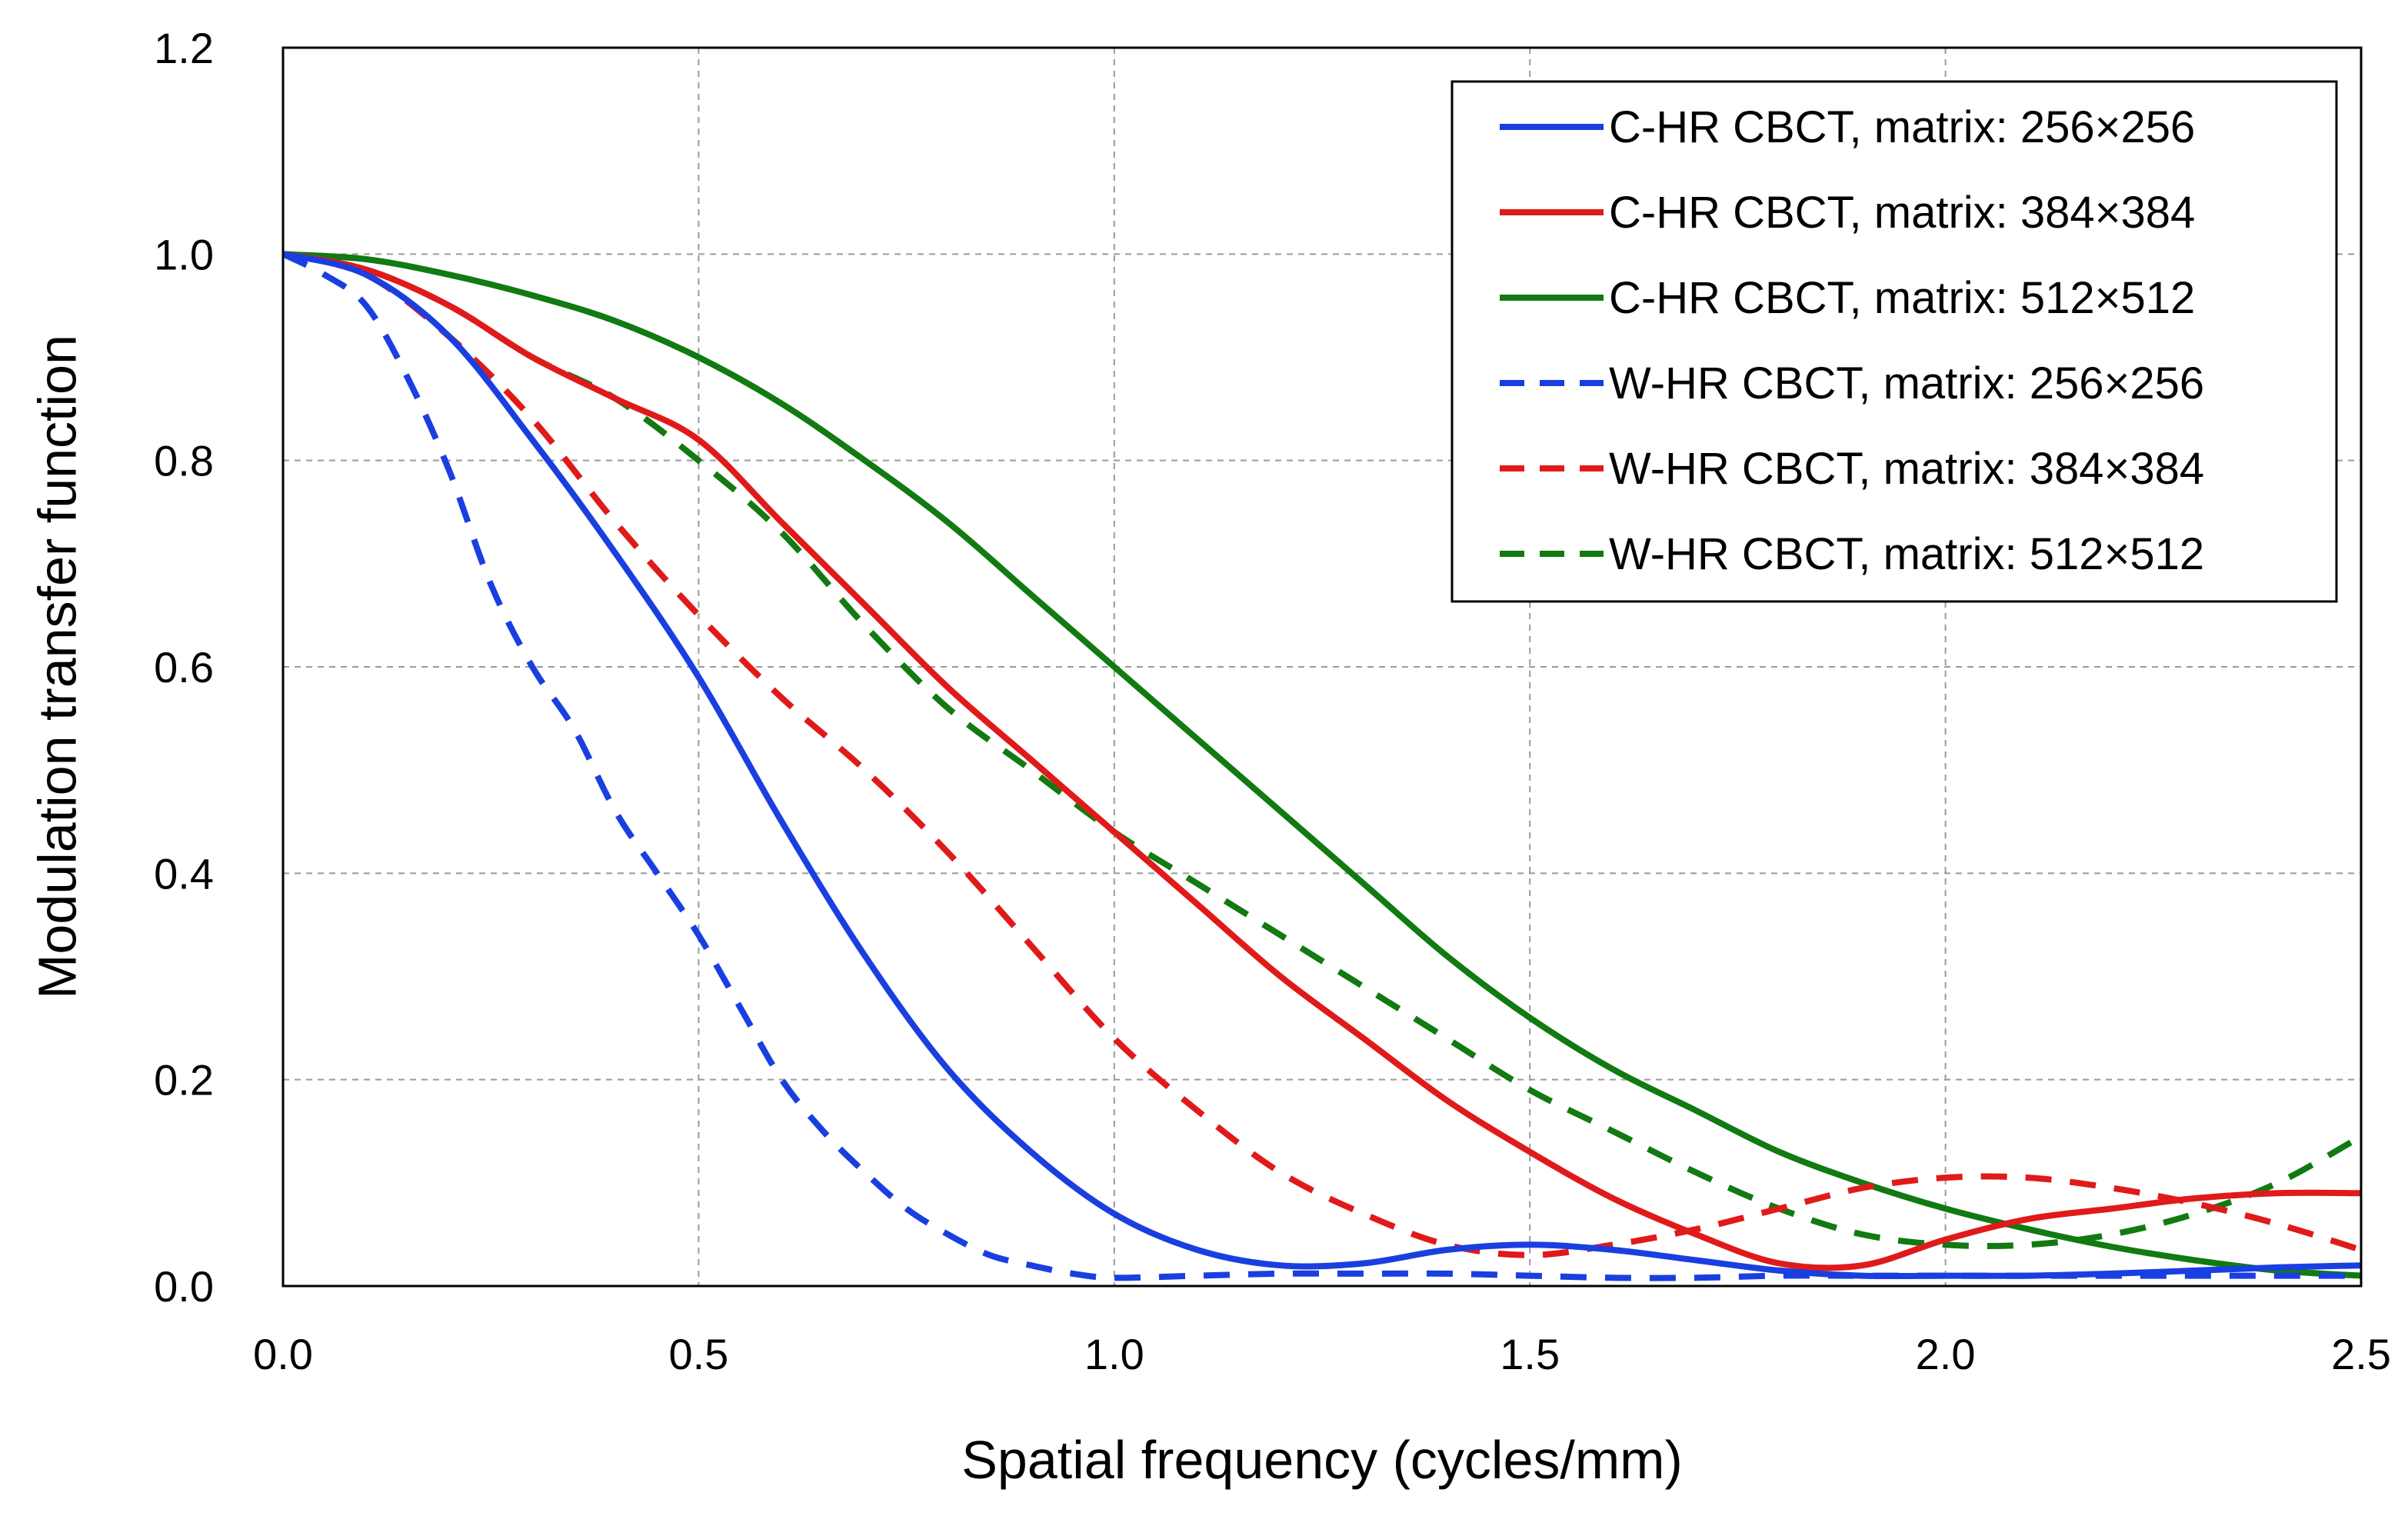  What do you see at coordinates (1322, 1460) in the screenshot?
I see `x-axis-title: Spatial frequency (cycles/mm)` at bounding box center [1322, 1460].